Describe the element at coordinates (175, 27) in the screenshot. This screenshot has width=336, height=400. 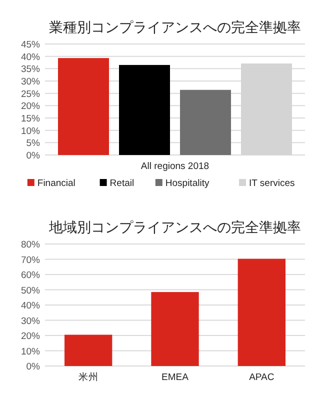
I see `chart-title: 業種別コンプライアンスへの完全準拠率` at that location.